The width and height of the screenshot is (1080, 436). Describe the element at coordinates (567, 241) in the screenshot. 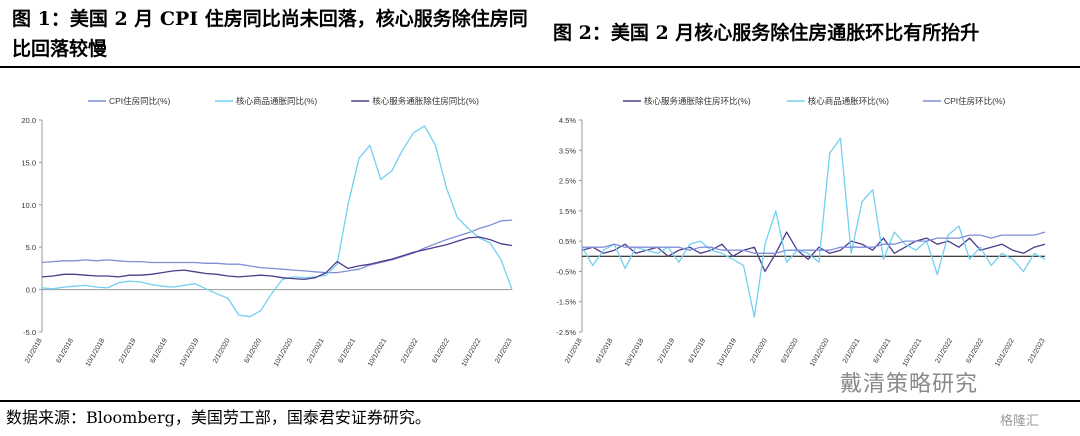

I see `y-tick-label: 0.5%` at that location.